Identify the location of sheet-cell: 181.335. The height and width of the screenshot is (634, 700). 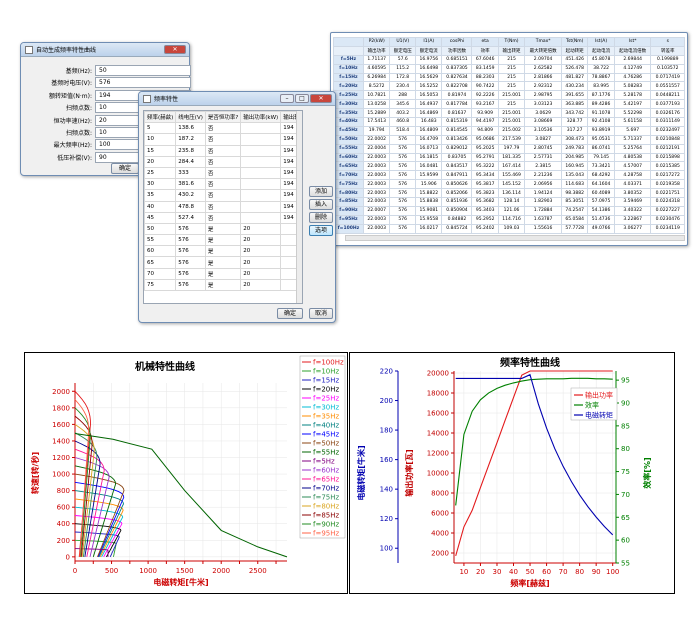
(511, 157).